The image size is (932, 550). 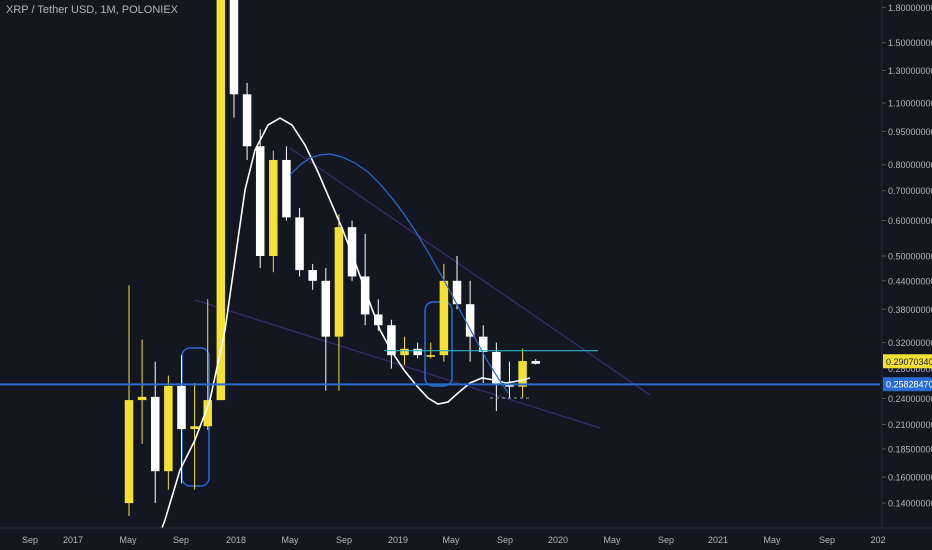 What do you see at coordinates (73, 540) in the screenshot?
I see `x-tick-label: 2017` at bounding box center [73, 540].